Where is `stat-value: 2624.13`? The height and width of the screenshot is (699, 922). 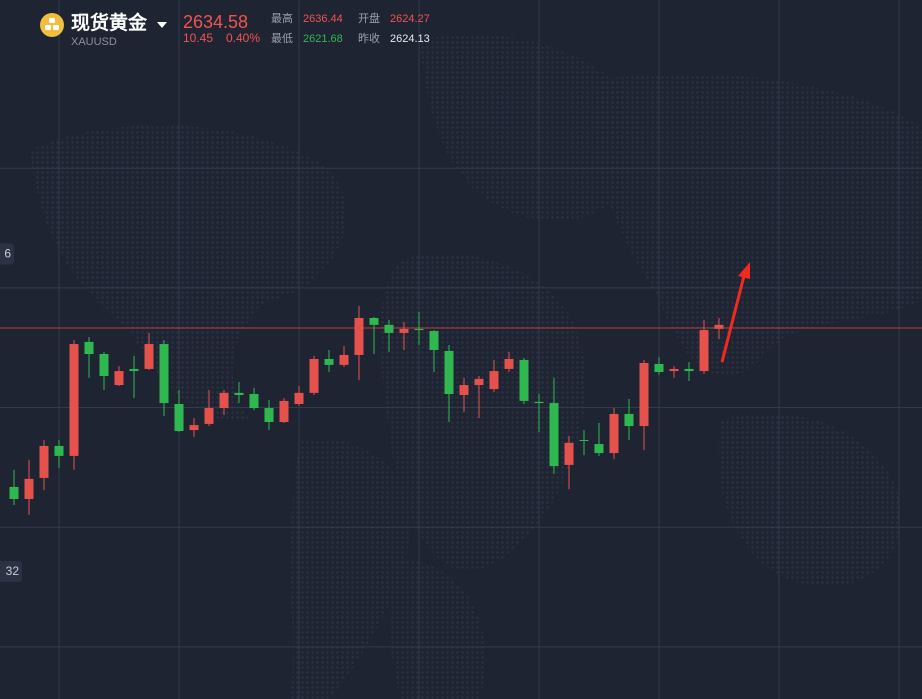
stat-value: 2624.13 is located at coordinates (410, 39).